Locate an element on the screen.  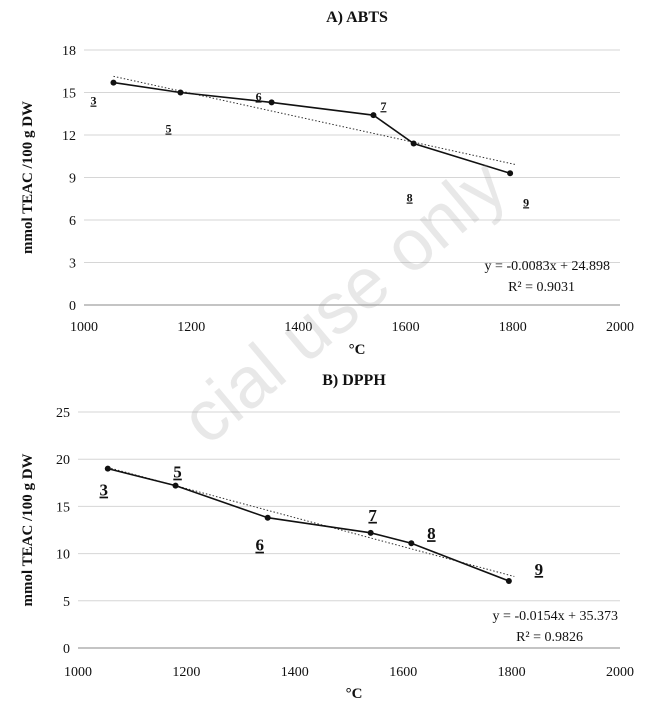
trendline is located at coordinates (314, 120).